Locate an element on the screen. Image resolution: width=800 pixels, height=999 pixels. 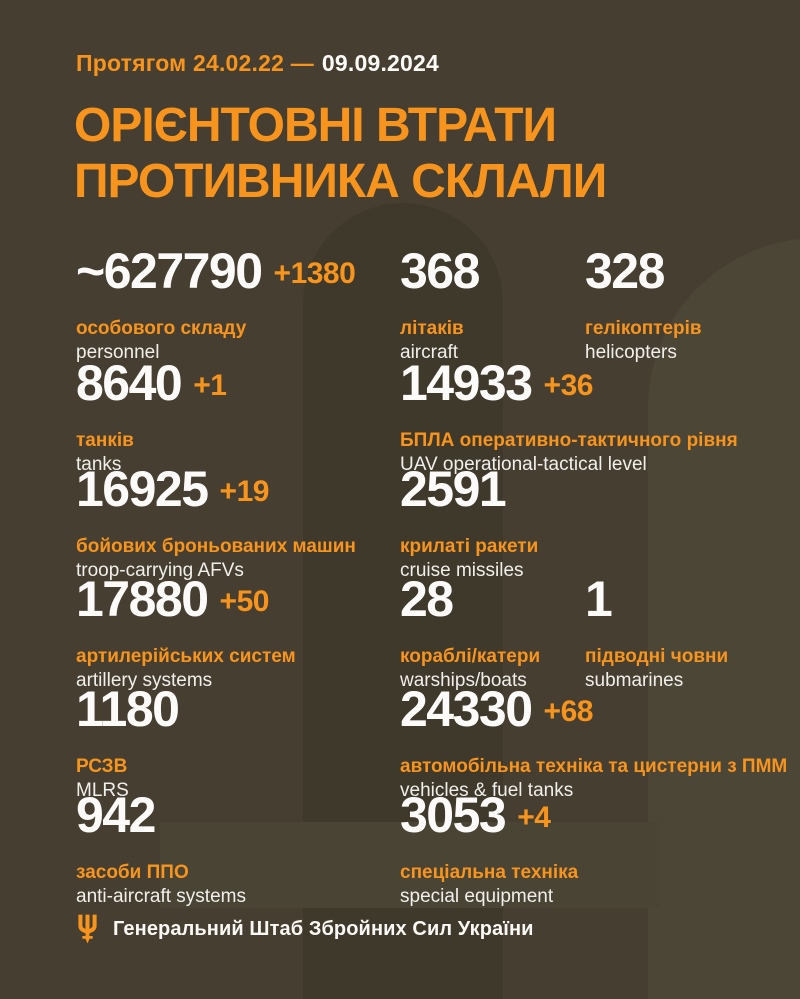
stat-label-en: warships/boats is located at coordinates (463, 680).